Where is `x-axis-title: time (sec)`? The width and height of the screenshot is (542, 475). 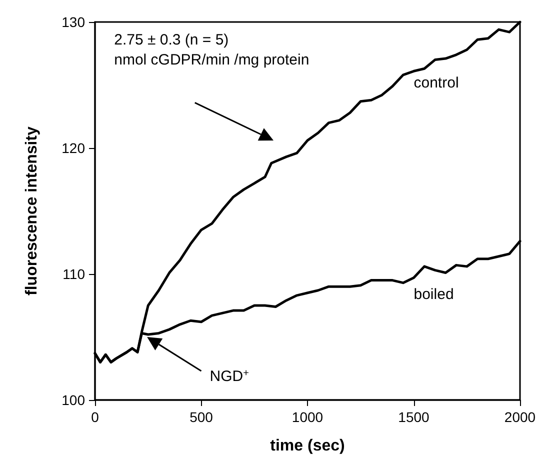 x-axis-title: time (sec) is located at coordinates (307, 446).